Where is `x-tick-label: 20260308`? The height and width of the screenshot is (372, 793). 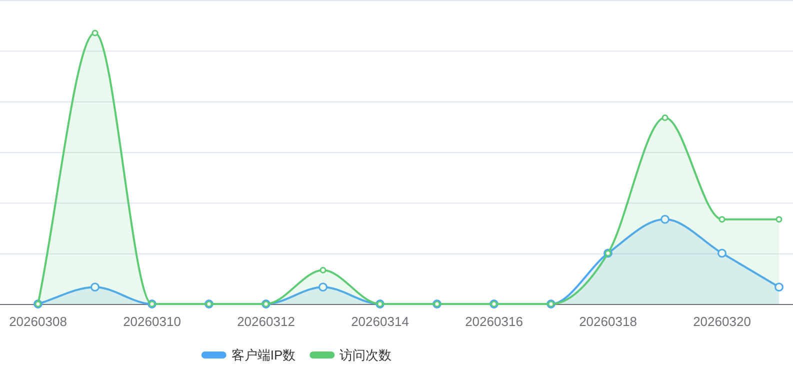
x-tick-label: 20260308 is located at coordinates (38, 321).